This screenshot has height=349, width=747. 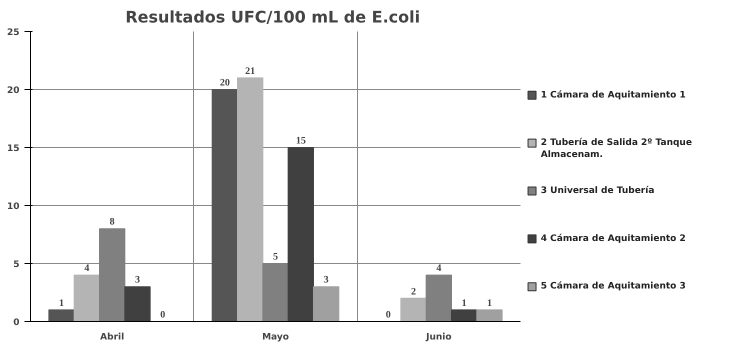 What do you see at coordinates (613, 286) in the screenshot?
I see `legend-label: 5 Cámara de Aquitamiento 3` at bounding box center [613, 286].